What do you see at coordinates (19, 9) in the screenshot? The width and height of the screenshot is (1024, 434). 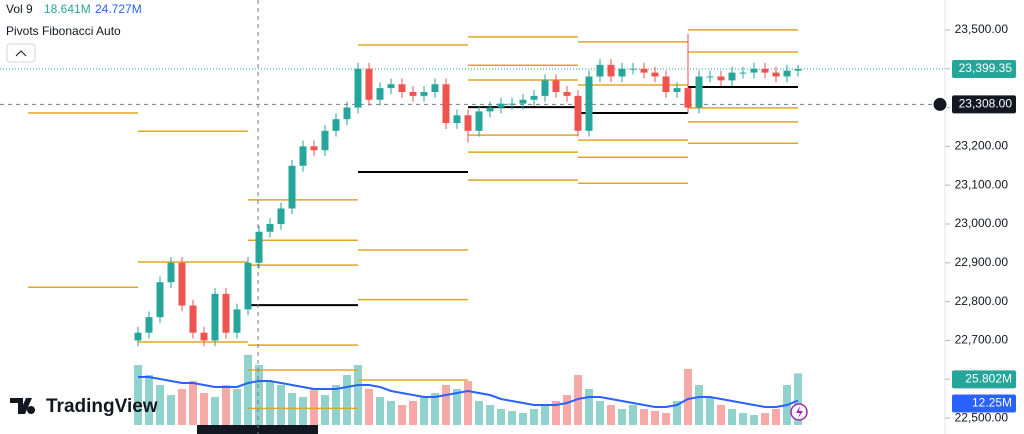 I see `volume-label: Vol 9` at bounding box center [19, 9].